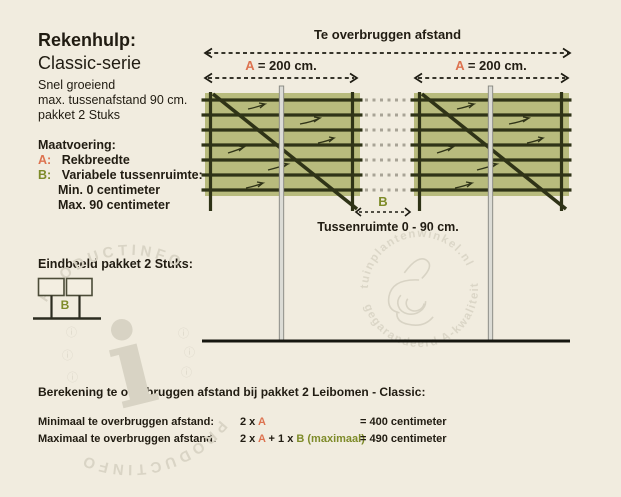 The image size is (621, 497). I want to click on legend-sub-min: Min. 0 centimeter, so click(109, 190).